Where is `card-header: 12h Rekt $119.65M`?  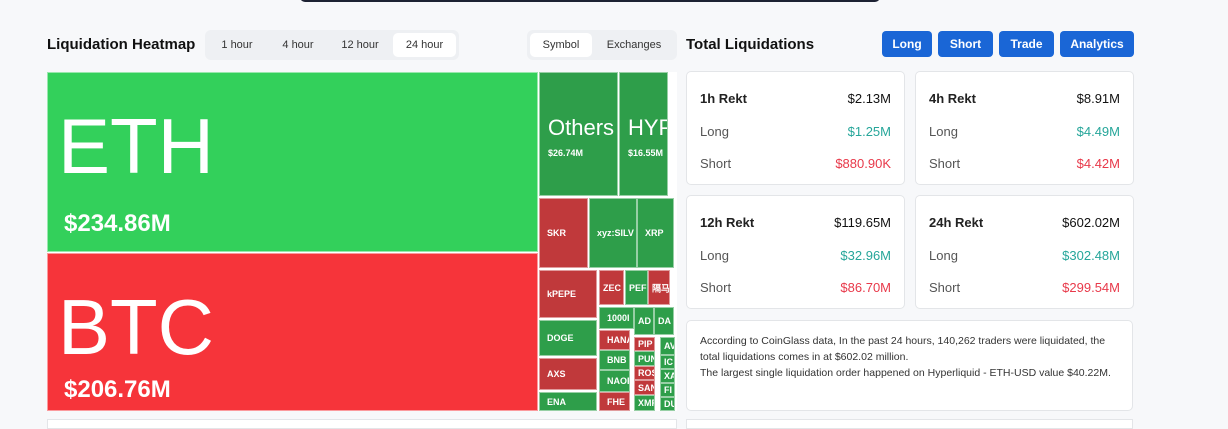
card-header: 12h Rekt $119.65M is located at coordinates (795, 222).